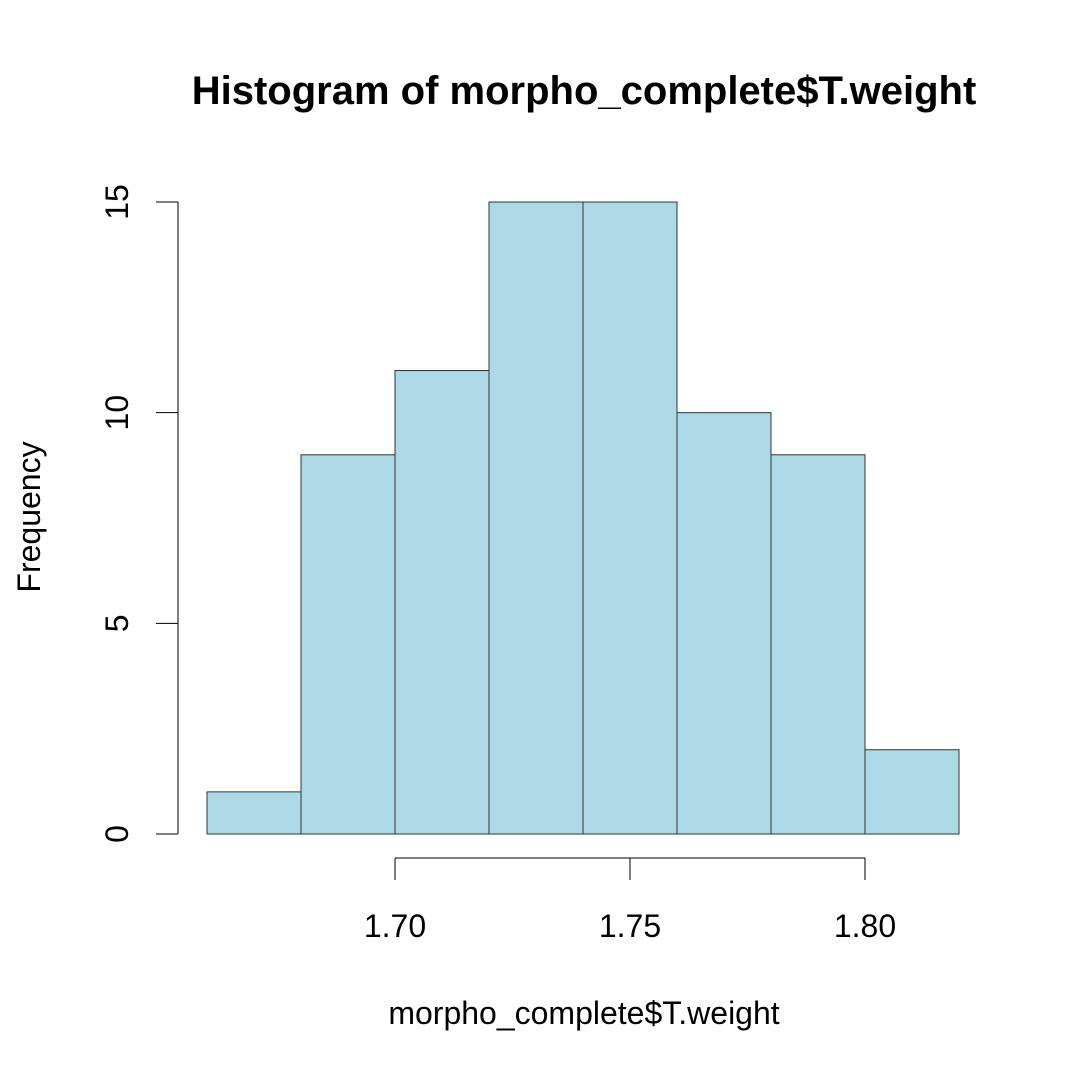 The image size is (1080, 1080). I want to click on x-tick-label: 1.80, so click(865, 926).